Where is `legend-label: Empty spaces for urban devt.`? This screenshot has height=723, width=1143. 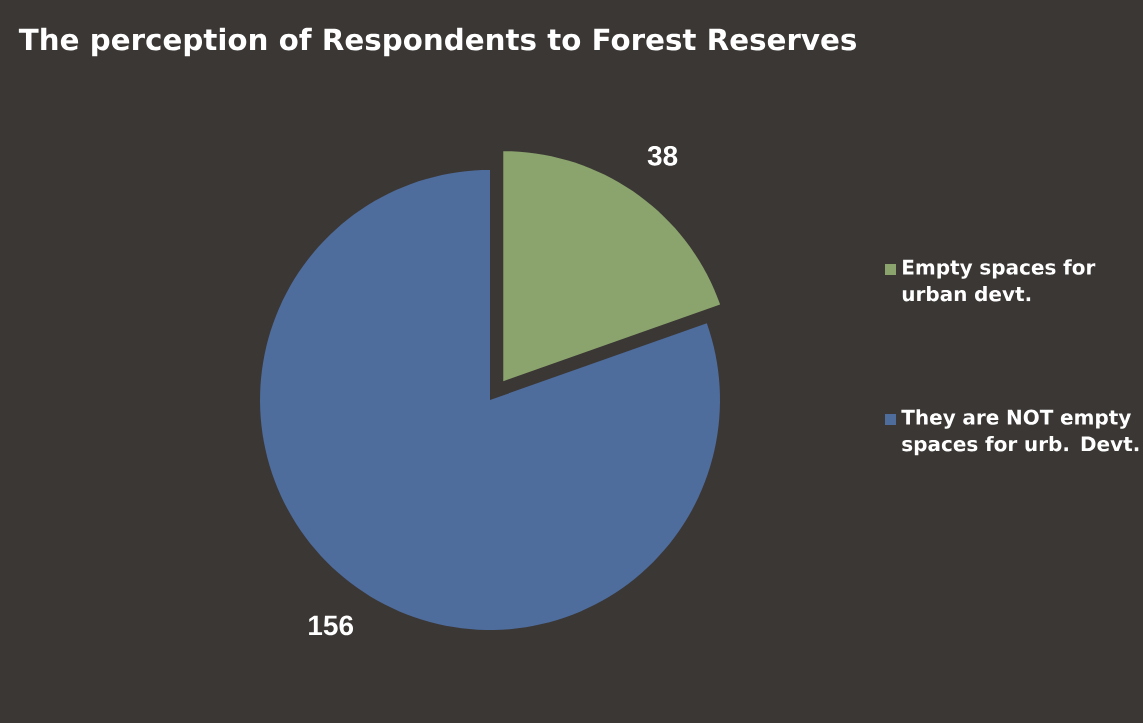 legend-label: Empty spaces for urban devt. is located at coordinates (999, 280).